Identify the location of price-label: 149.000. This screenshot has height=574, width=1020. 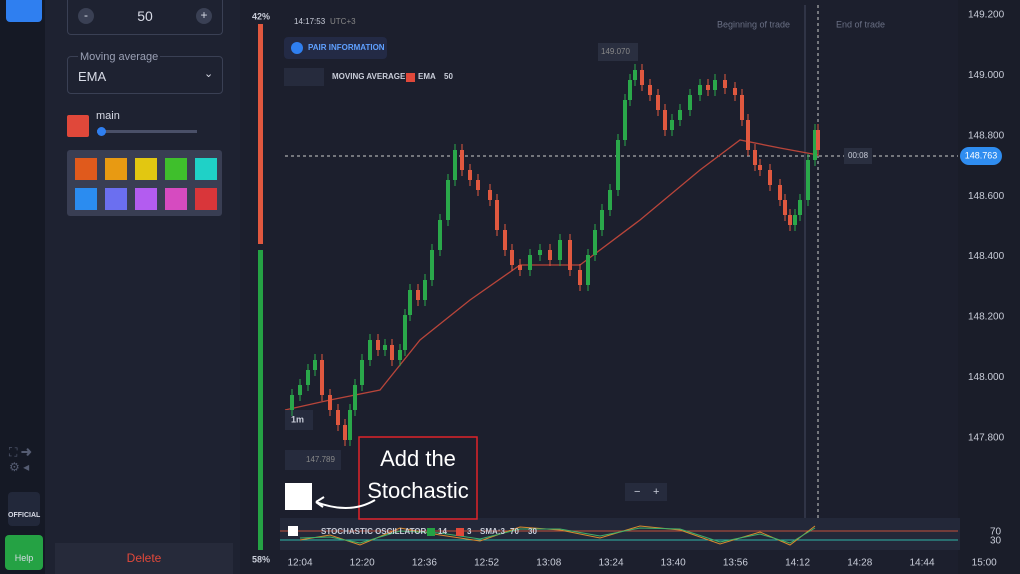
(986, 75).